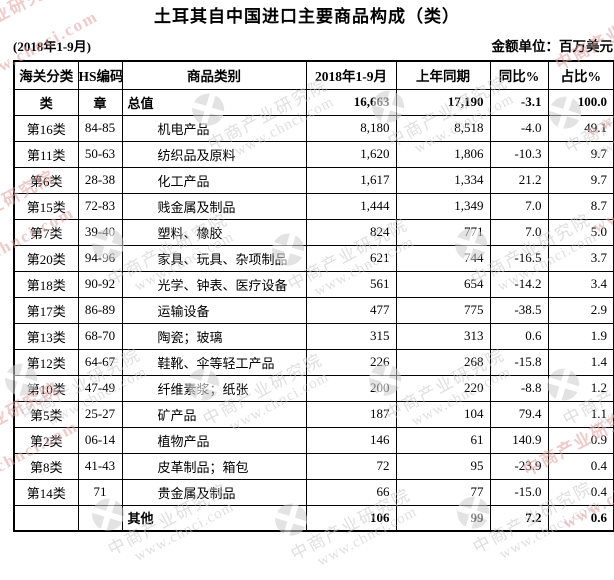 Image resolution: width=614 pixels, height=580 pixels. Describe the element at coordinates (351, 492) in the screenshot. I see `cell-value-2018: 66` at that location.